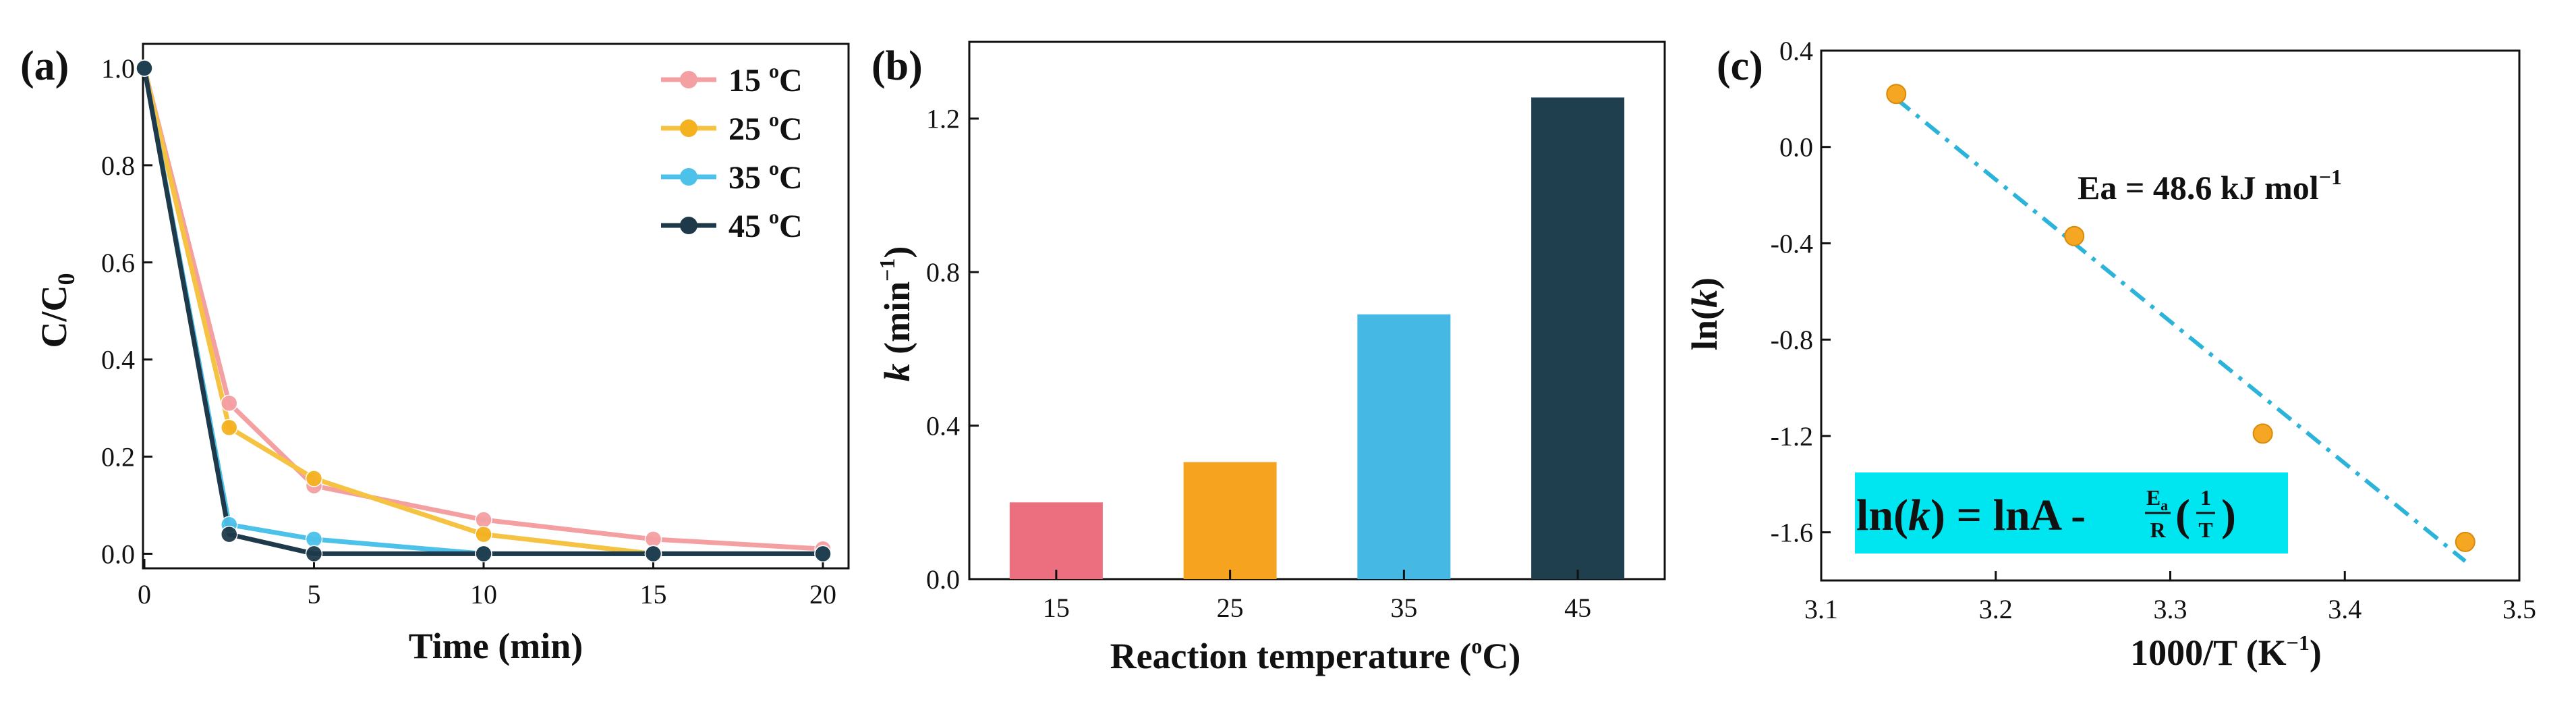  I want to click on panel-a-ytick: 0.6, so click(118, 263).